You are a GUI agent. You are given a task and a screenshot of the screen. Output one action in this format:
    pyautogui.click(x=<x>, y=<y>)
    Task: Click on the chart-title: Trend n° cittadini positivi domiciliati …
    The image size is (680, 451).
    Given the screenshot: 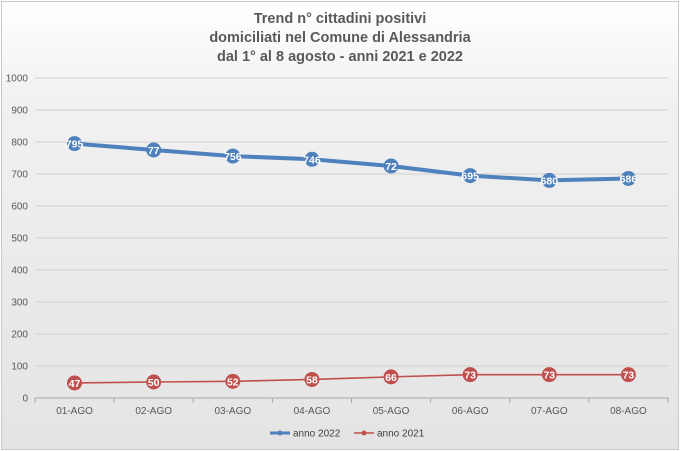 What is the action you would take?
    pyautogui.click(x=340, y=38)
    